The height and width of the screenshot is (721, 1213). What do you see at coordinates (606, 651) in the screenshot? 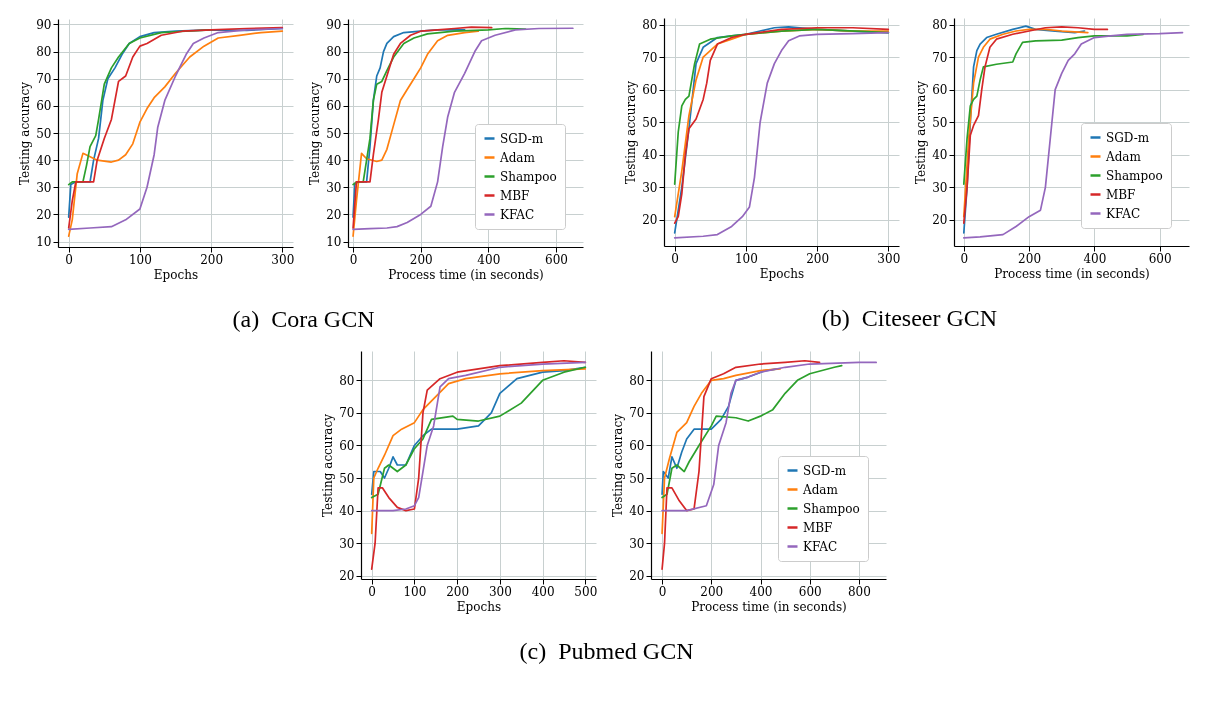
I see `text: (c) Pubmed GCN` at bounding box center [606, 651].